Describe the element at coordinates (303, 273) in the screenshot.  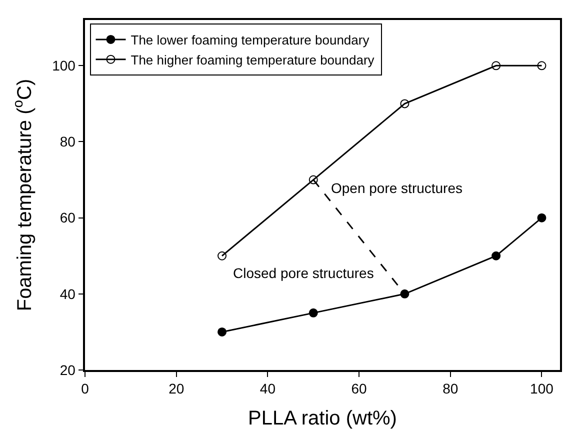
I see `annotation: Closed pore structures` at that location.